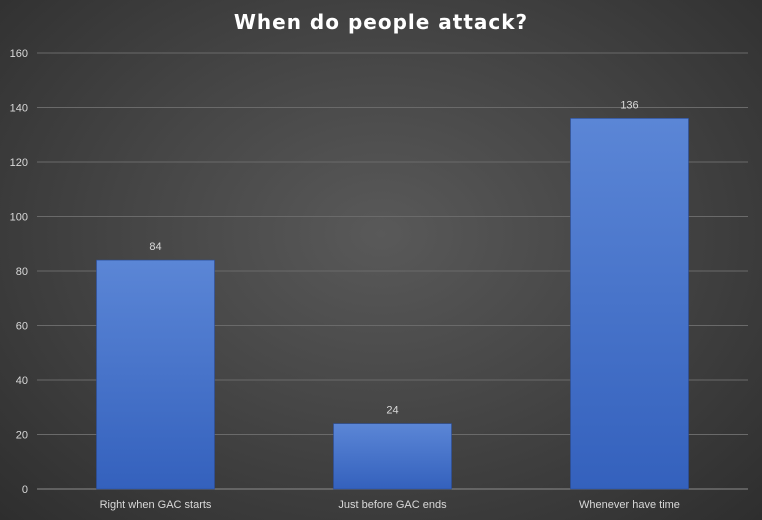 The height and width of the screenshot is (520, 762). I want to click on y-tick-label: 20, so click(22, 436).